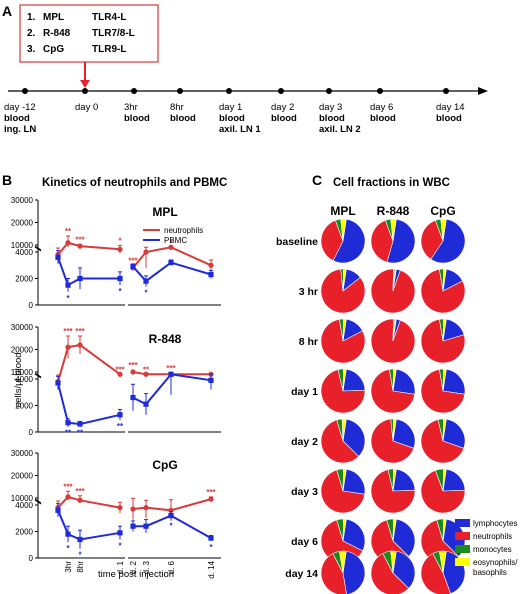 The width and height of the screenshot is (528, 594). Describe the element at coordinates (24, 252) in the screenshot. I see `y-tick-label: 4000` at that location.